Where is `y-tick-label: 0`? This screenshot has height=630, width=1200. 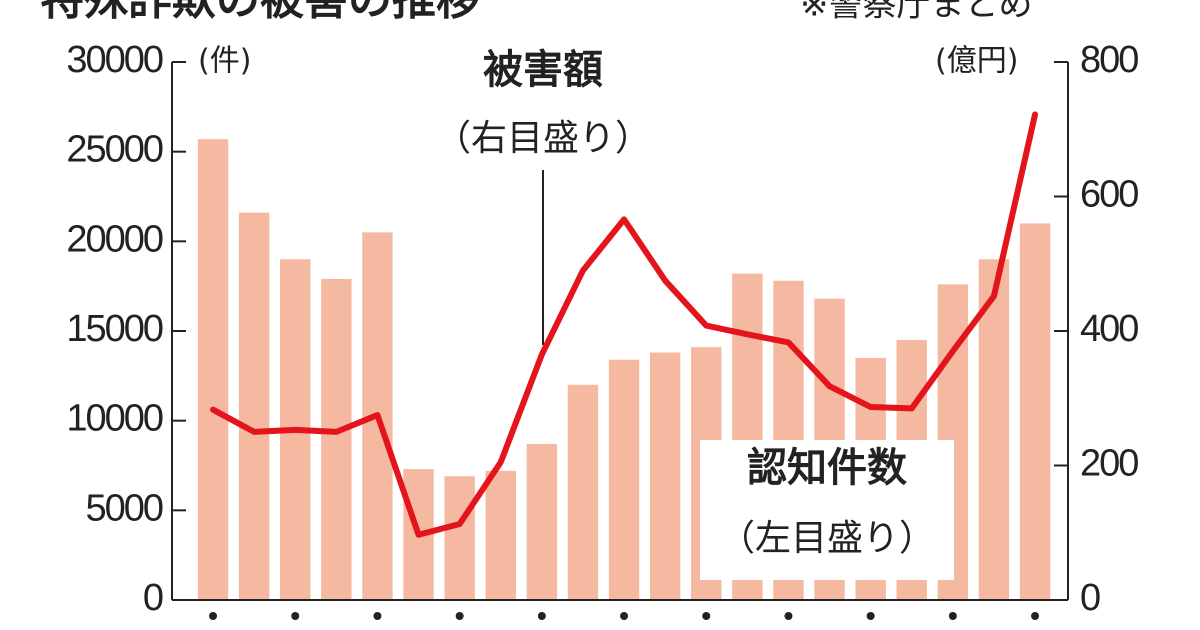
y-tick-label: 0 is located at coordinates (153, 598).